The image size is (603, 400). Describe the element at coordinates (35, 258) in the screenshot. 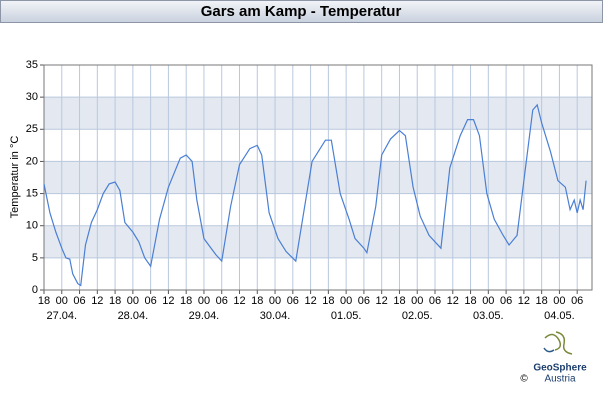

I see `y-tick-label: 5` at that location.